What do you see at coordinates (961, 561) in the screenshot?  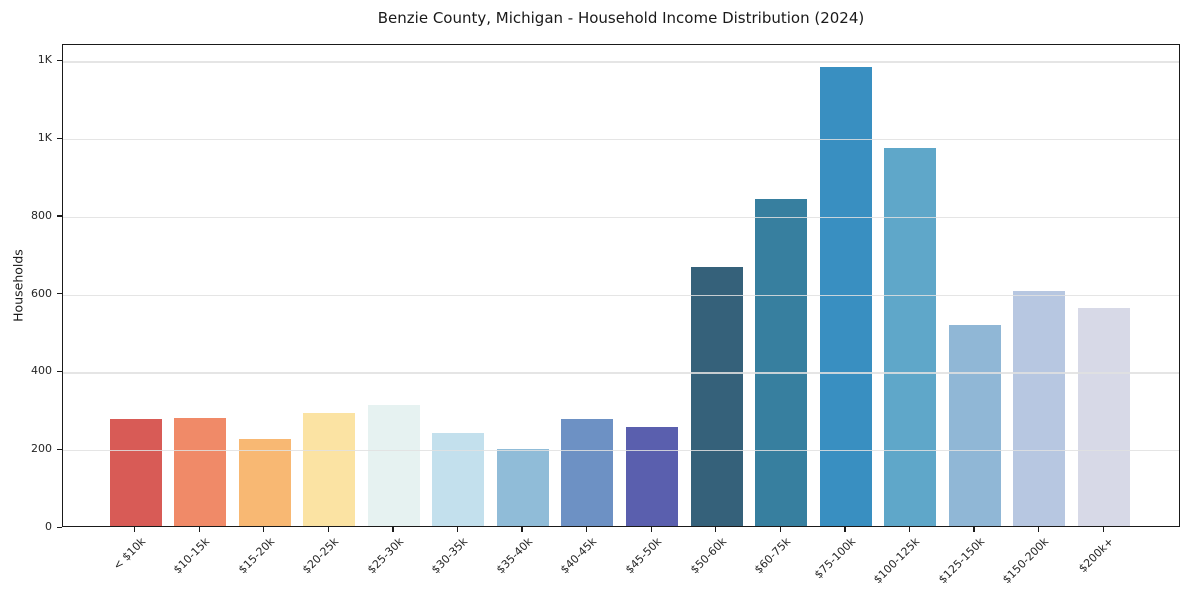 I see `x-tick-label: $125-150k` at bounding box center [961, 561].